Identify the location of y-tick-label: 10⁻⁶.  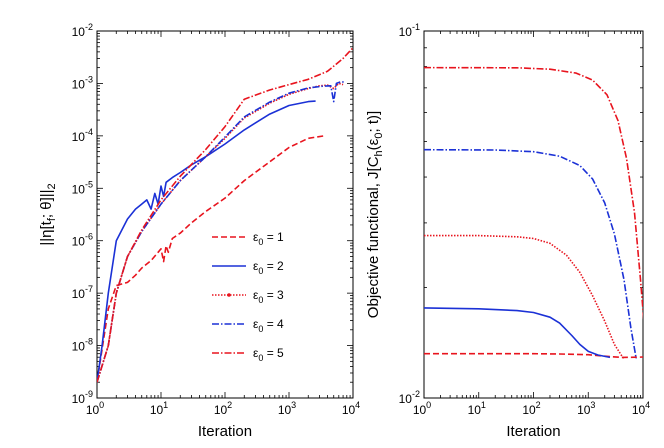
(82, 240).